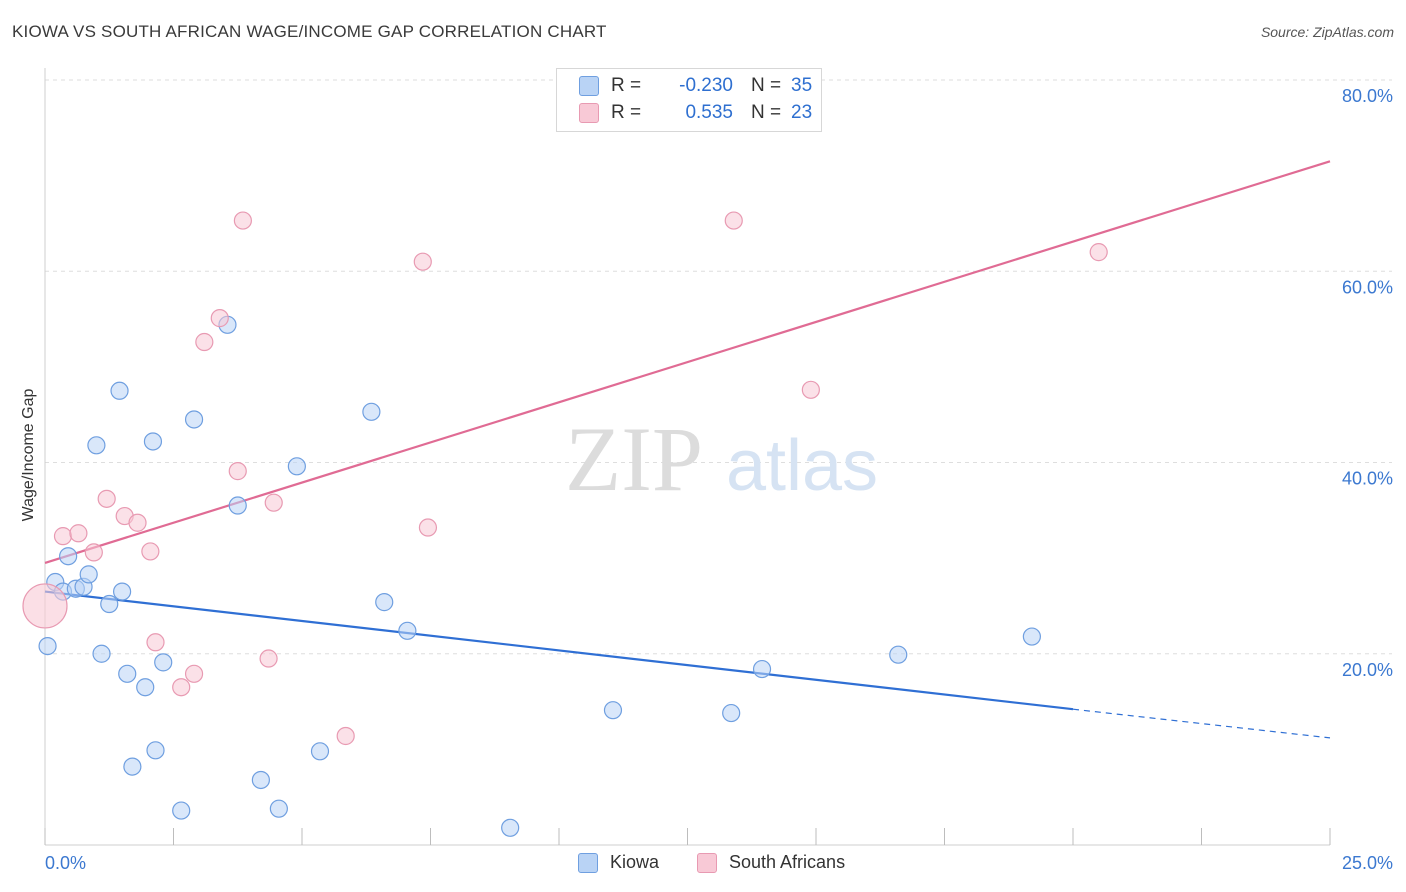 The height and width of the screenshot is (892, 1406). I want to click on legend-item-south-africans: South Africans, so click(771, 862).